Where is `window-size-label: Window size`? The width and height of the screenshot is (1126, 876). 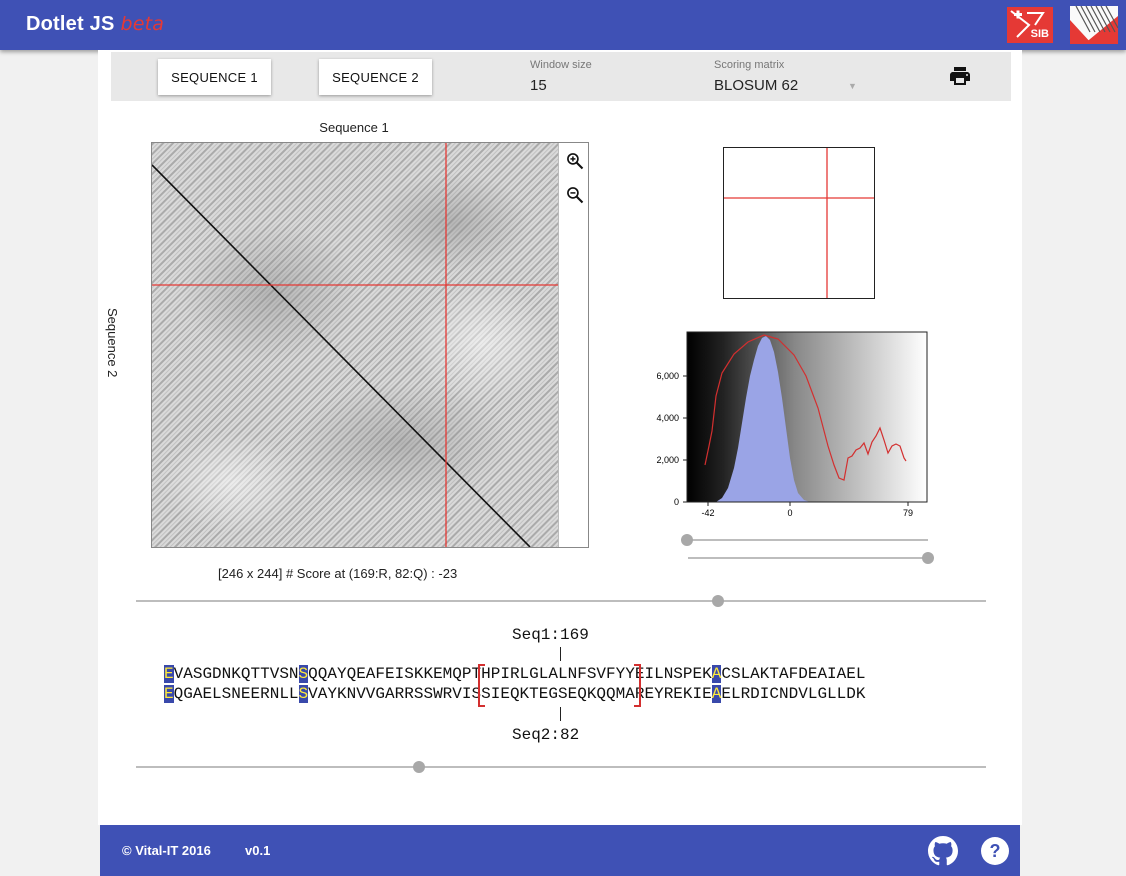 window-size-label: Window size is located at coordinates (561, 65).